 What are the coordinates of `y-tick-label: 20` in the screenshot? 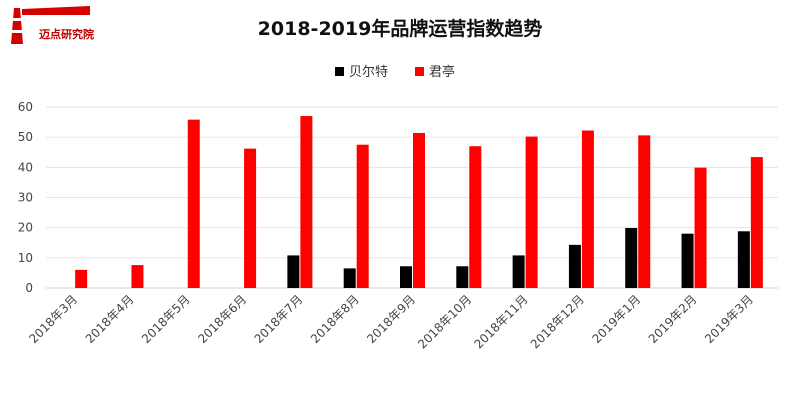 It's located at (25, 228).